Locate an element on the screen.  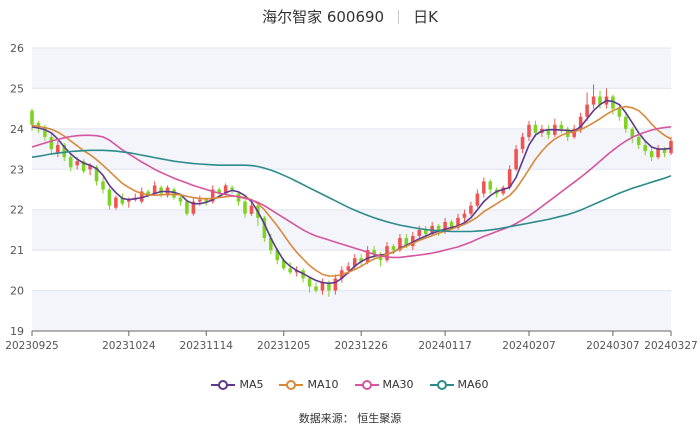
legend-label: MA60 is located at coordinates (473, 384).